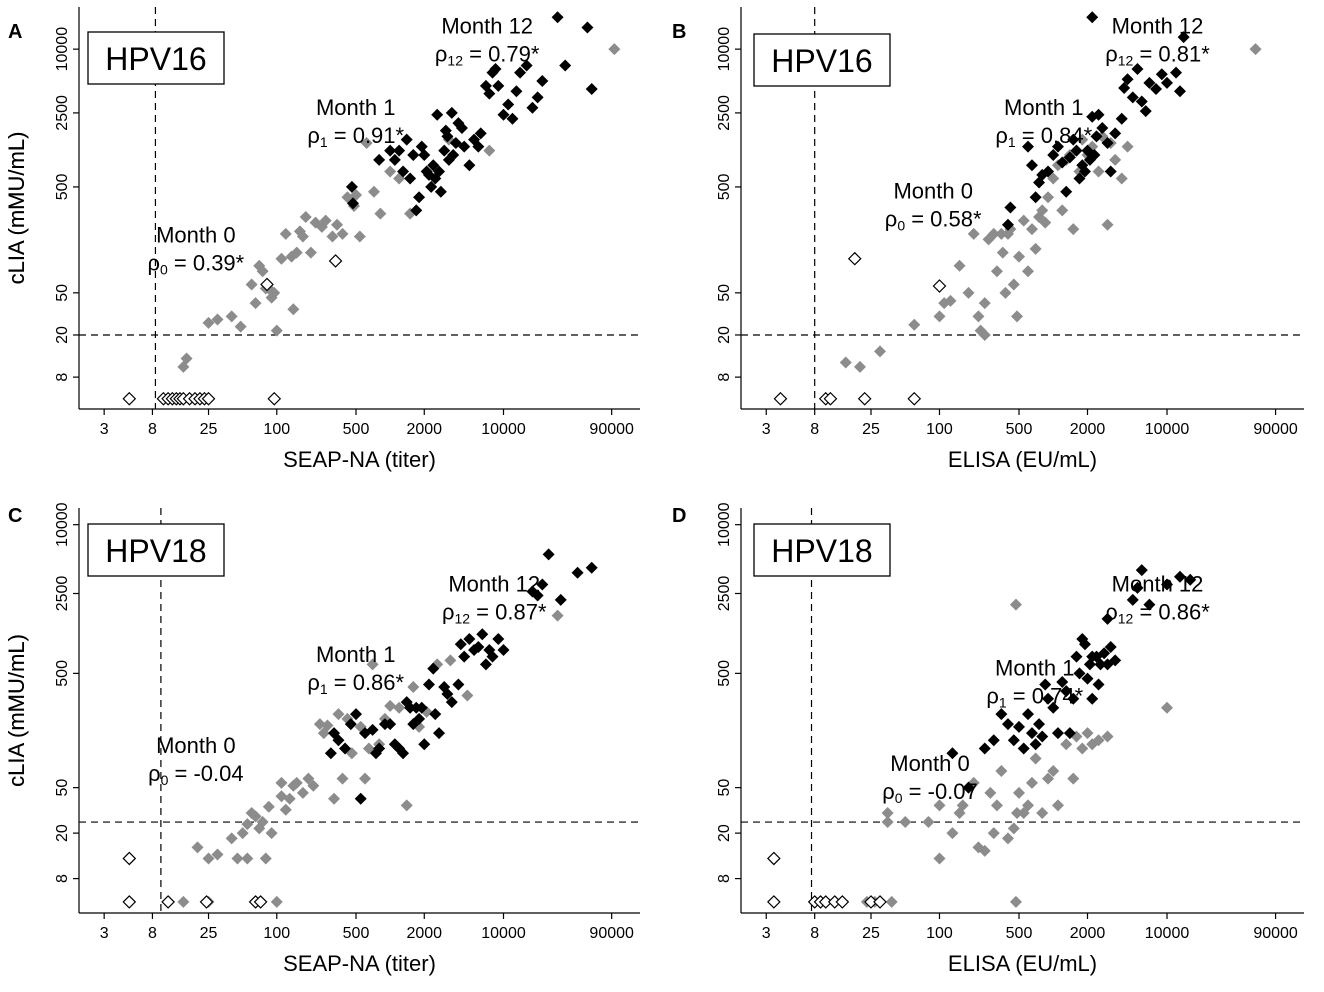 The width and height of the screenshot is (1324, 992). What do you see at coordinates (1019, 933) in the screenshot?
I see `x-tick-label: 500` at bounding box center [1019, 933].